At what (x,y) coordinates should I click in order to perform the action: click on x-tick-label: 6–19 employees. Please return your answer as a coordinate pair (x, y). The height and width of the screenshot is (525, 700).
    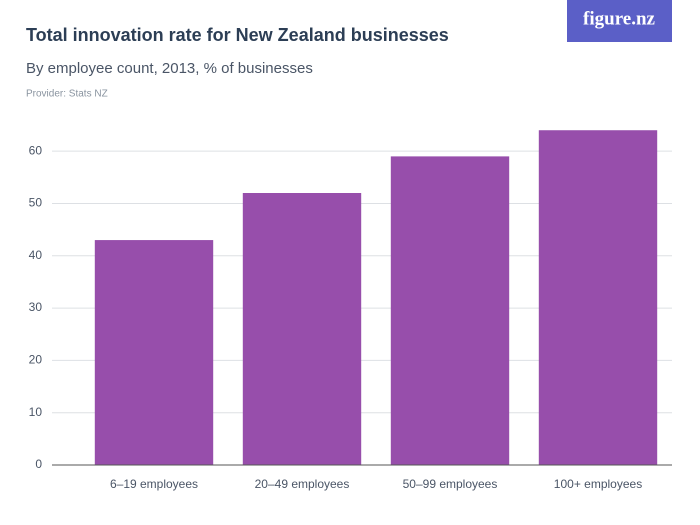
    Looking at the image, I should click on (154, 484).